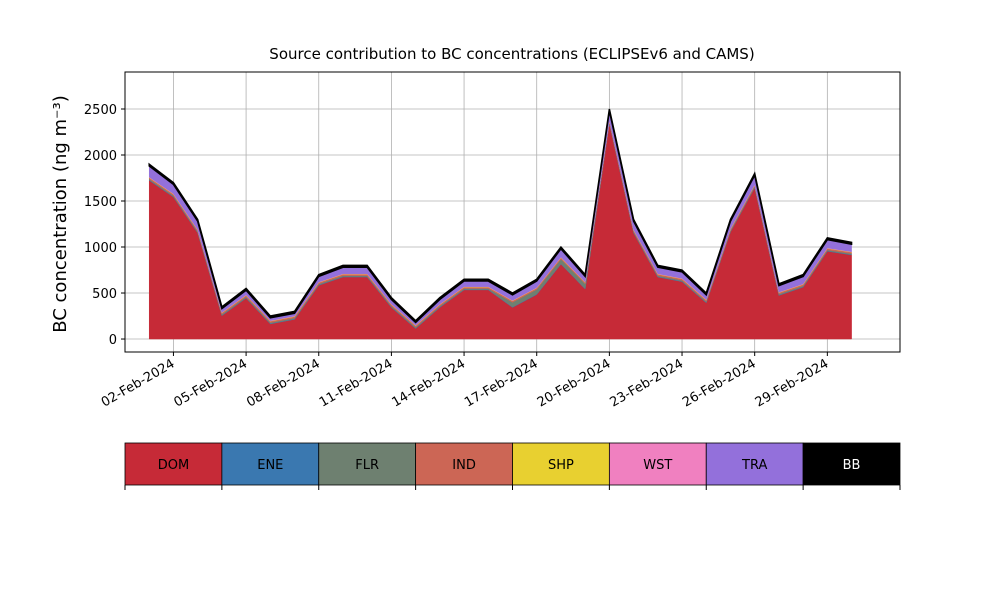 The width and height of the screenshot is (1000, 604). Describe the element at coordinates (501, 383) in the screenshot. I see `x-tick-label: 17-Feb-2024` at that location.